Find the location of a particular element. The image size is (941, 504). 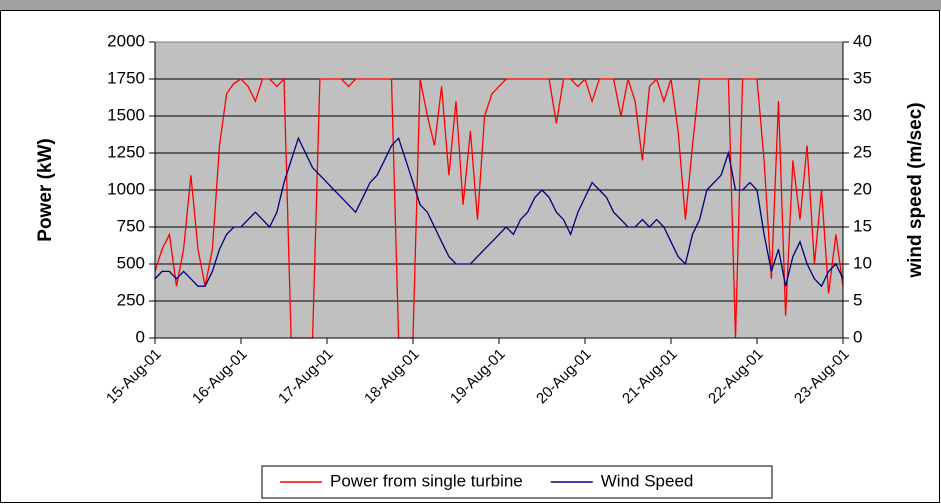

y2-tick-label: 30 is located at coordinates (862, 114).